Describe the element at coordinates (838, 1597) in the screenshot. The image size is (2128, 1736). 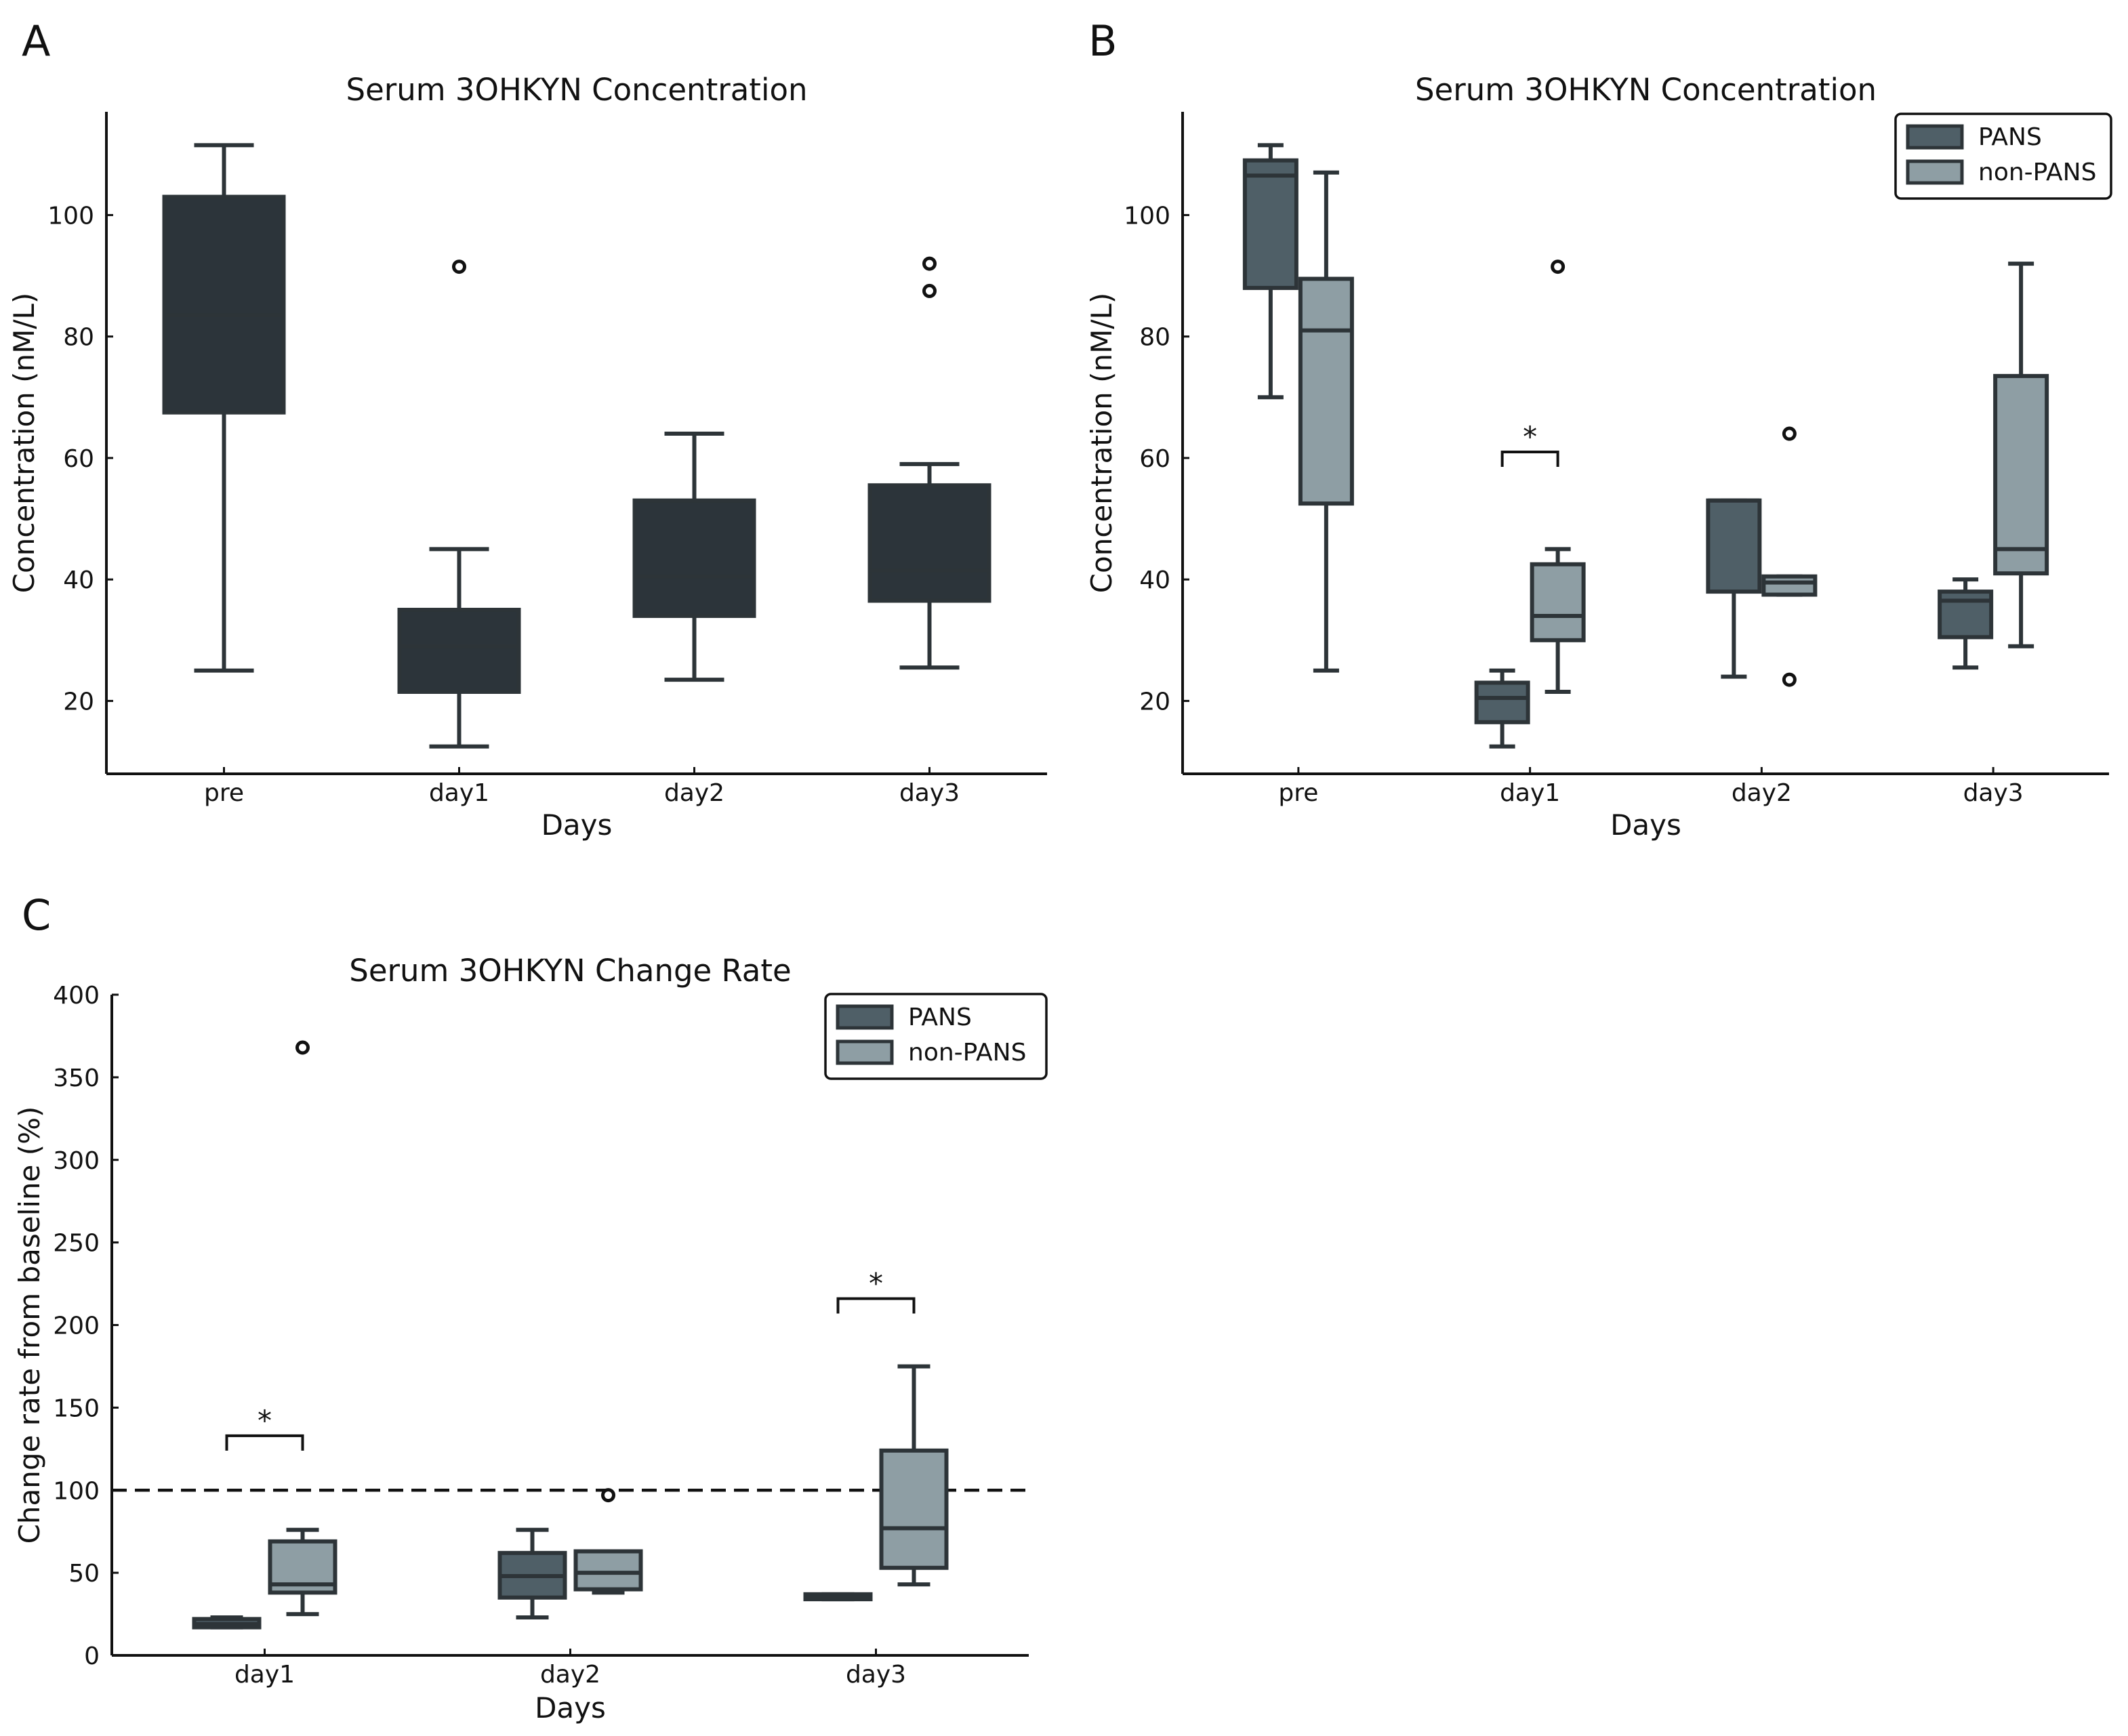
I see `box-pans-day3` at that location.